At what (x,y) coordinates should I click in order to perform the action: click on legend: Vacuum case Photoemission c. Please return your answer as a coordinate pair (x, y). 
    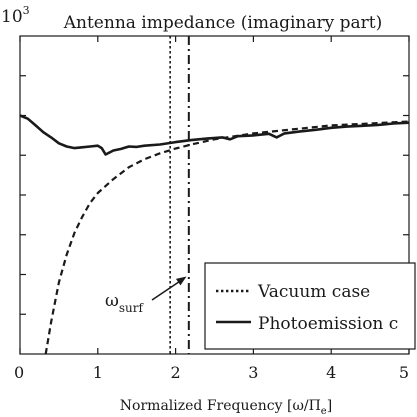
    Looking at the image, I should click on (310, 306).